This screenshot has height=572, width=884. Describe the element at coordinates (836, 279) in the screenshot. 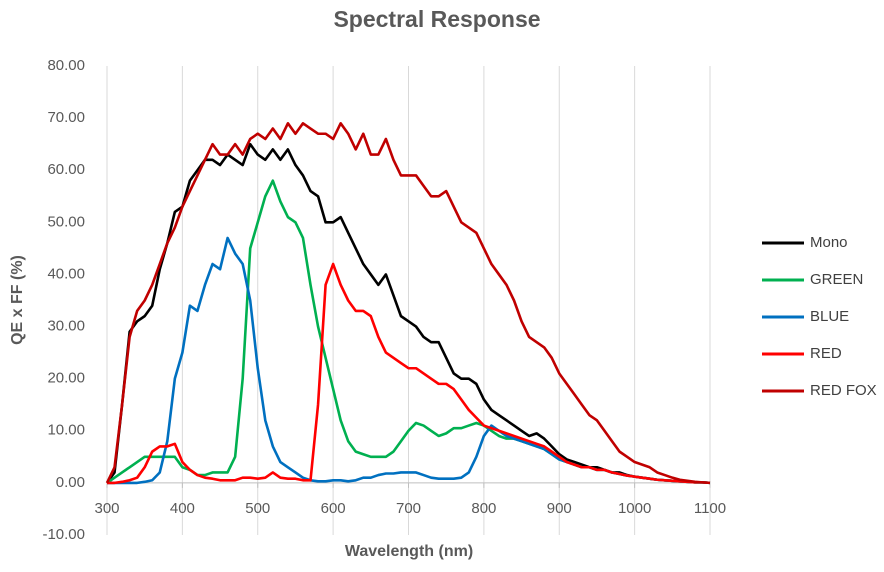

I see `legend-text: GREEN` at that location.